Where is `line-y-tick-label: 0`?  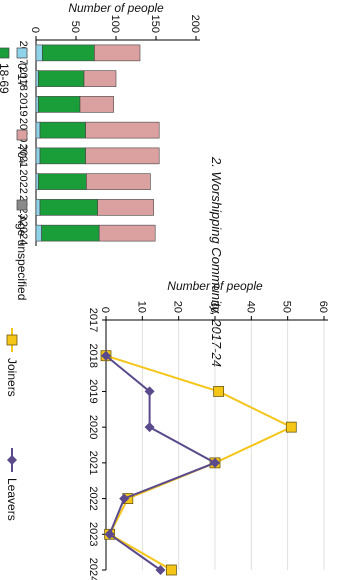 line-y-tick-label: 0 is located at coordinates (105, 310).